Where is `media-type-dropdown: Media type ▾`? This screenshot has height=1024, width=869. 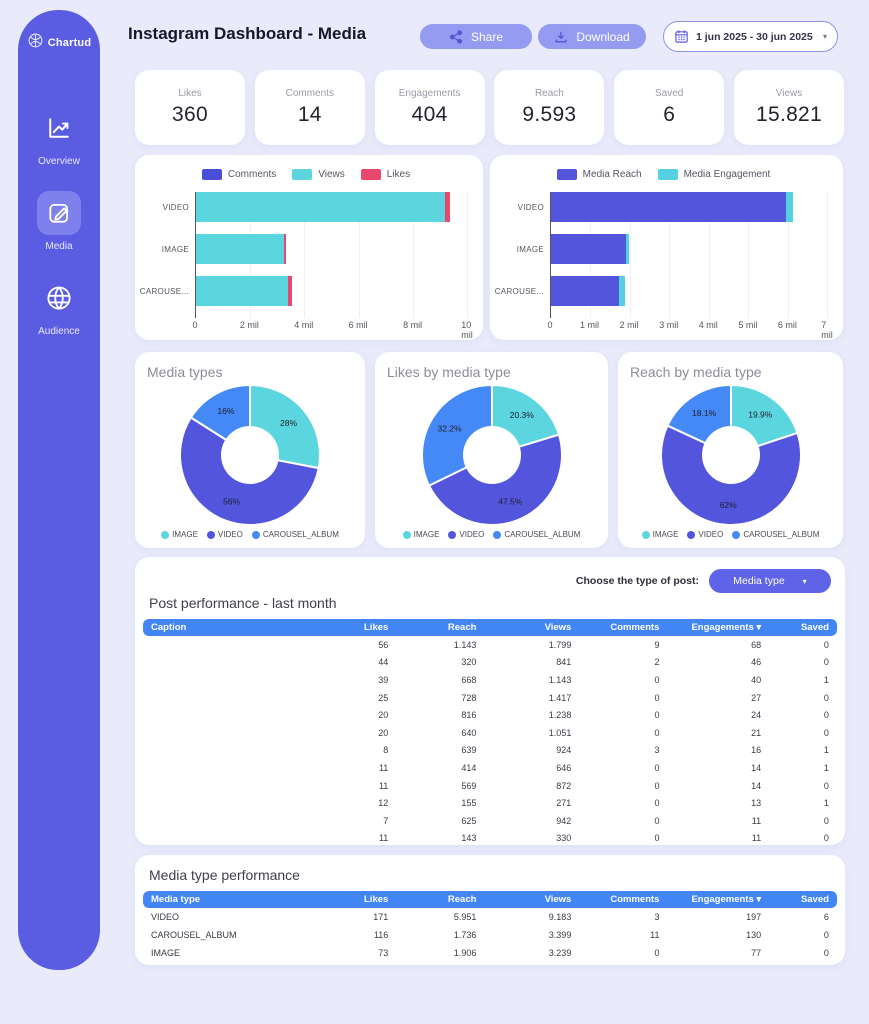 media-type-dropdown: Media type ▾ is located at coordinates (770, 581).